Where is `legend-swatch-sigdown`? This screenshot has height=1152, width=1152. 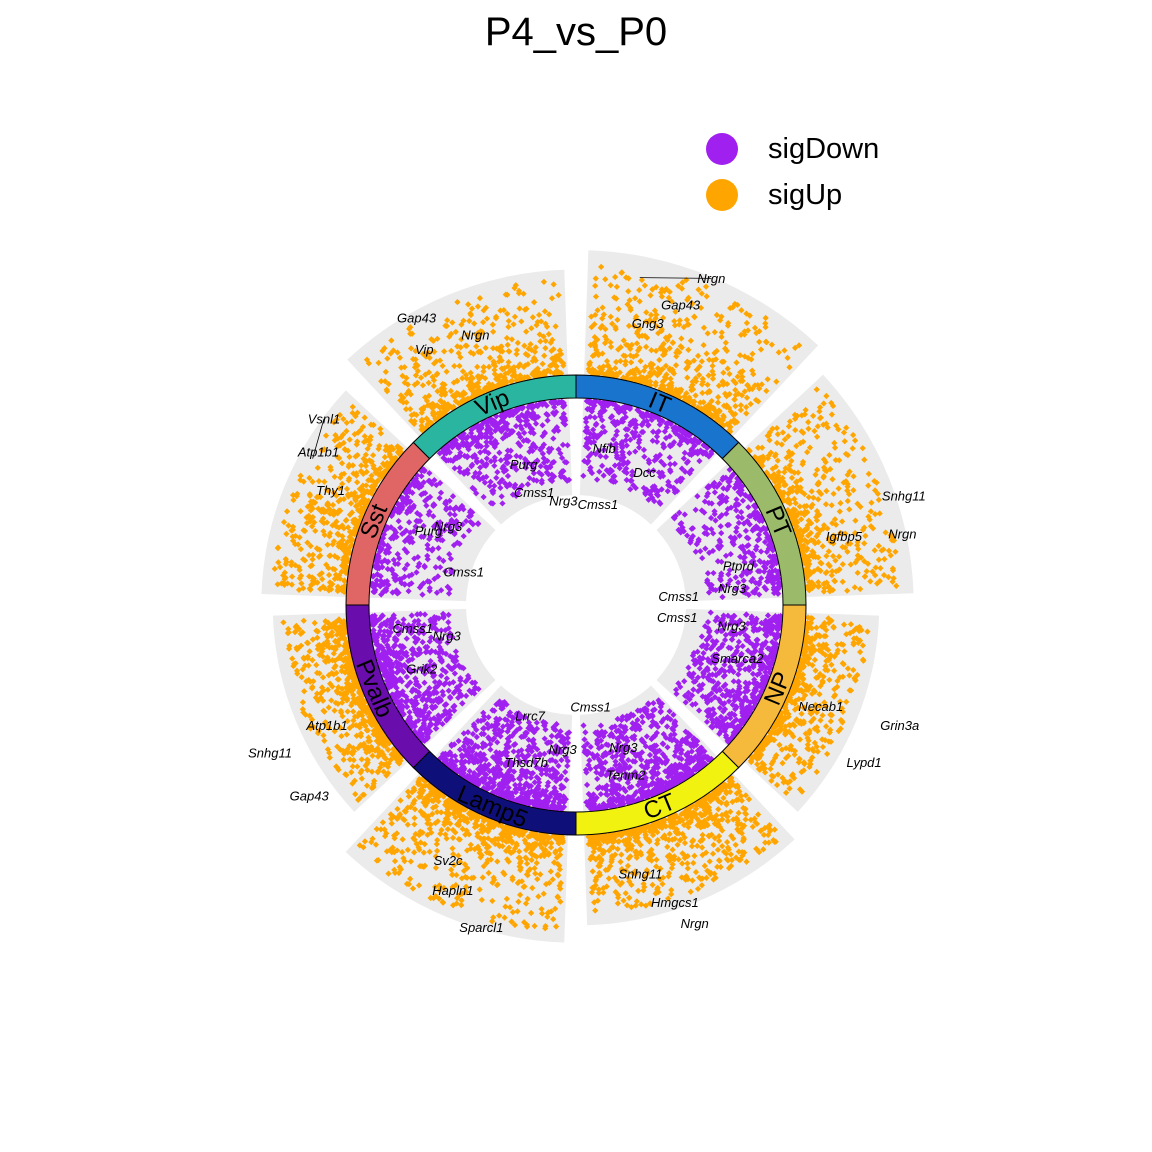 legend-swatch-sigdown is located at coordinates (722, 149).